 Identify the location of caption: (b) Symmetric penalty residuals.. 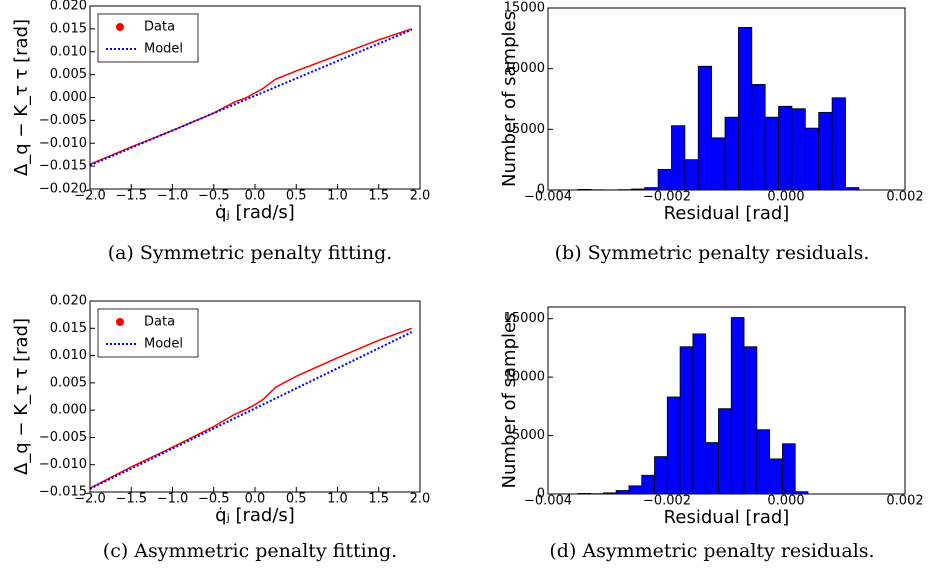
(712, 253).